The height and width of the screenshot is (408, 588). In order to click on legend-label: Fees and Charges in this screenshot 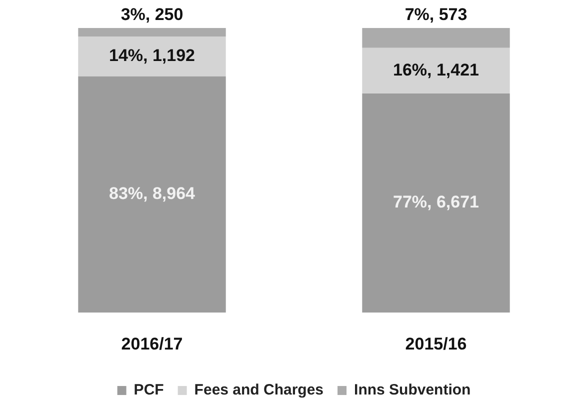, I will do `click(259, 390)`.